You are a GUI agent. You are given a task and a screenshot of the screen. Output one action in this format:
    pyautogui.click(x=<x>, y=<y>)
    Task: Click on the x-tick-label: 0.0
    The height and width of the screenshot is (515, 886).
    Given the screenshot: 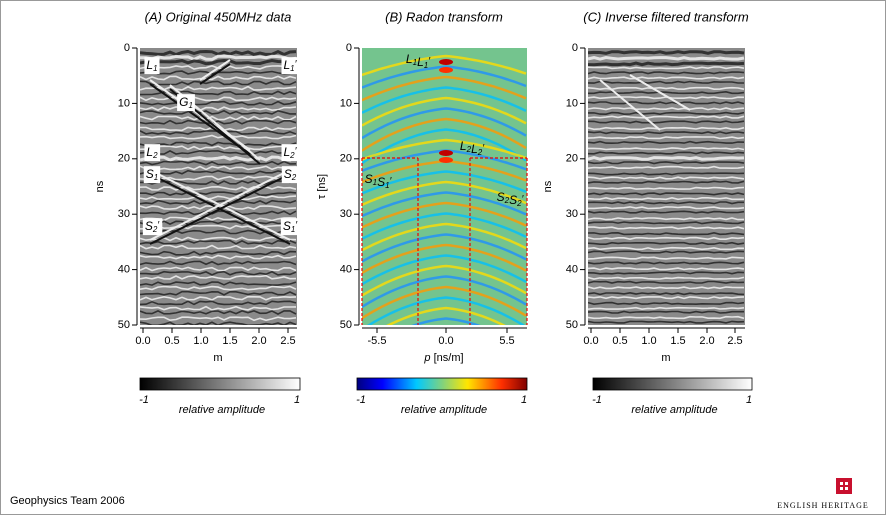 What is the action you would take?
    pyautogui.click(x=445, y=341)
    